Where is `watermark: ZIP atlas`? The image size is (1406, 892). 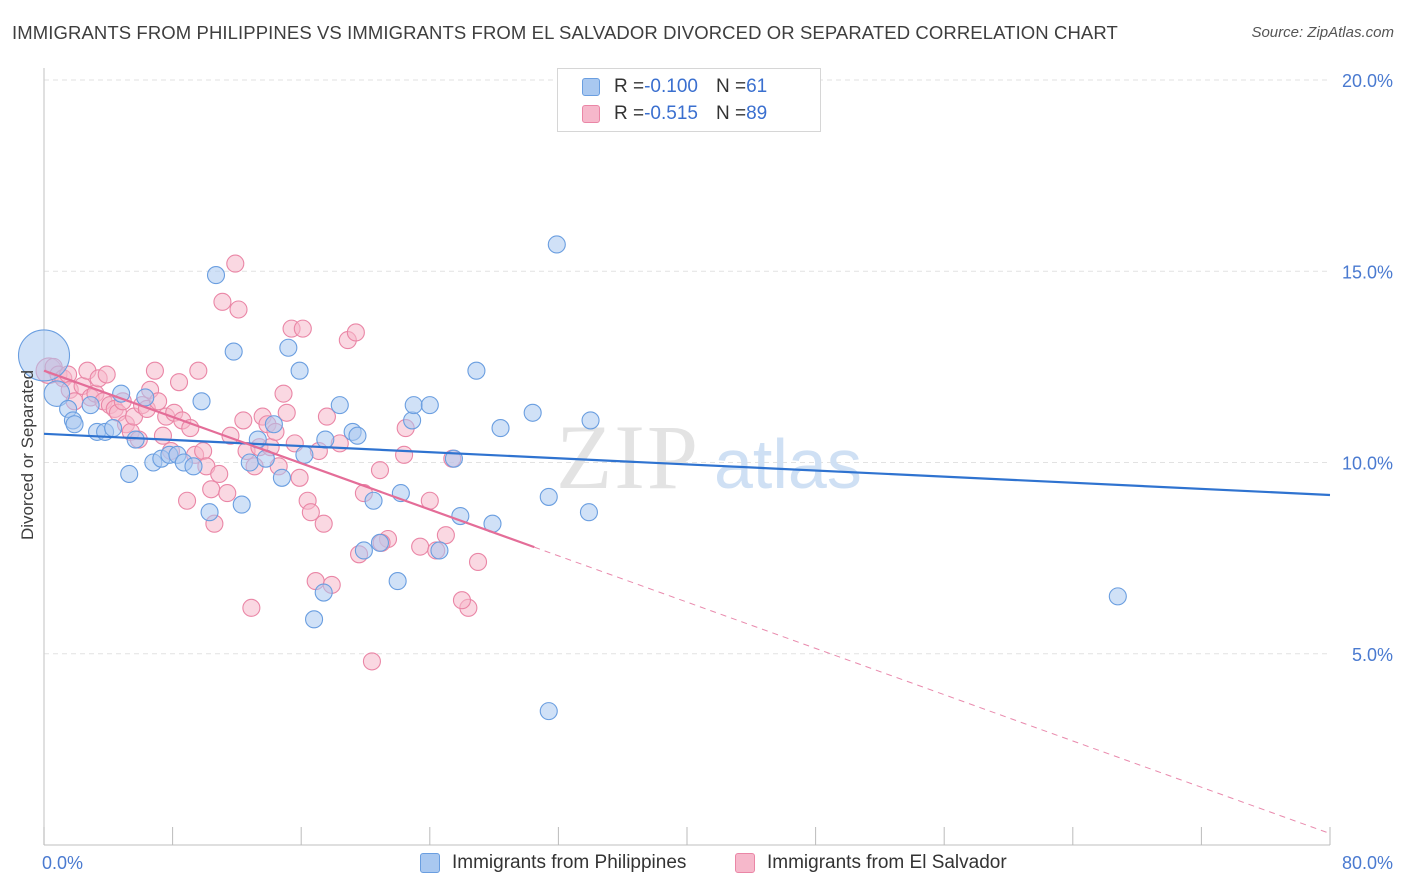 watermark: ZIP atlas is located at coordinates (709, 457).